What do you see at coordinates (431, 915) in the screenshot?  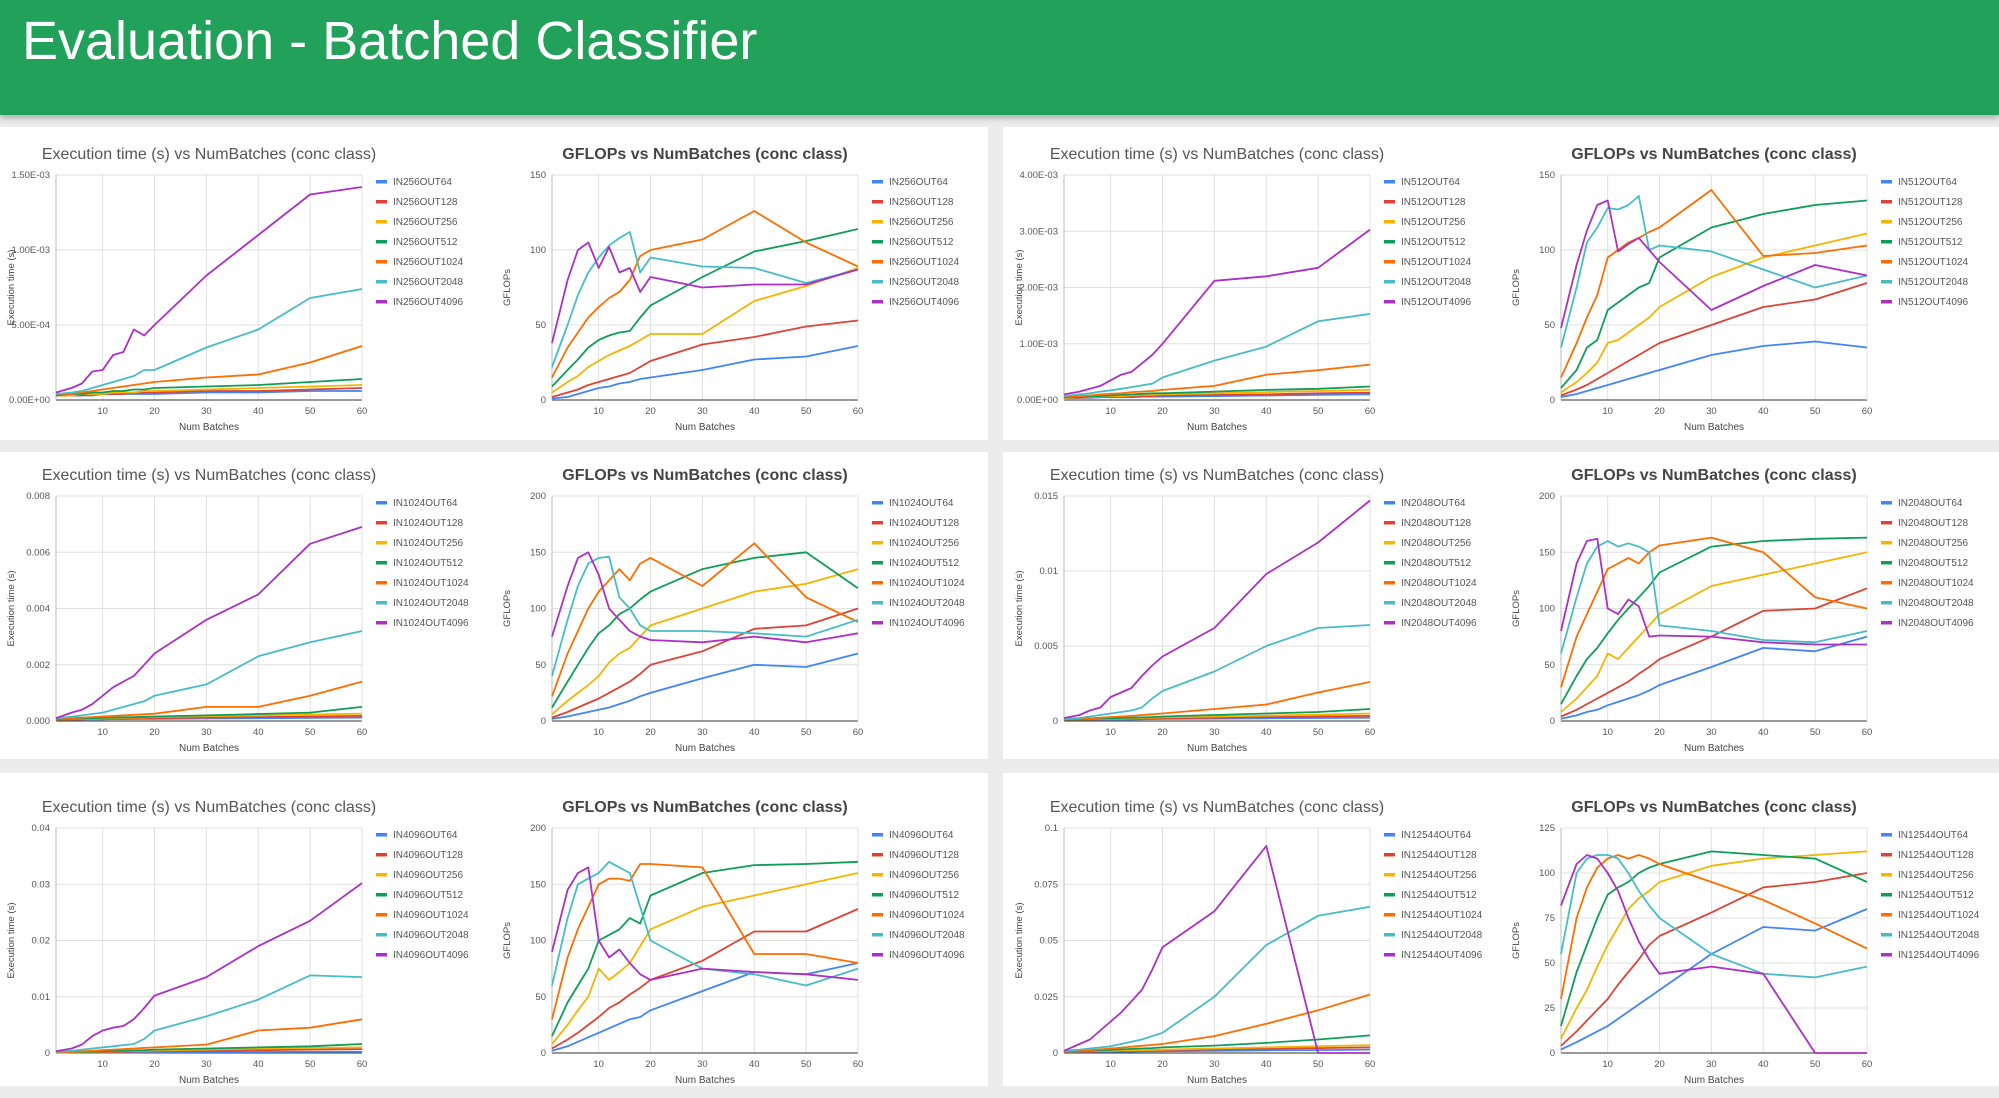 I see `legend-label: IN4096OUT1024` at bounding box center [431, 915].